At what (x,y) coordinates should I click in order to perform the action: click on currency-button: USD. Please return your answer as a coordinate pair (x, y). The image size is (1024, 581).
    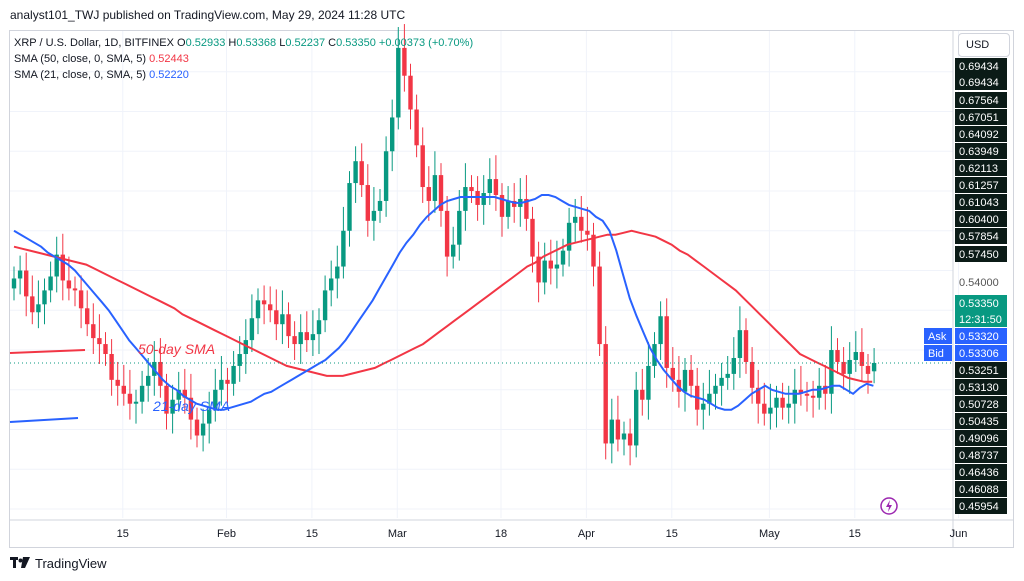
    Looking at the image, I should click on (984, 45).